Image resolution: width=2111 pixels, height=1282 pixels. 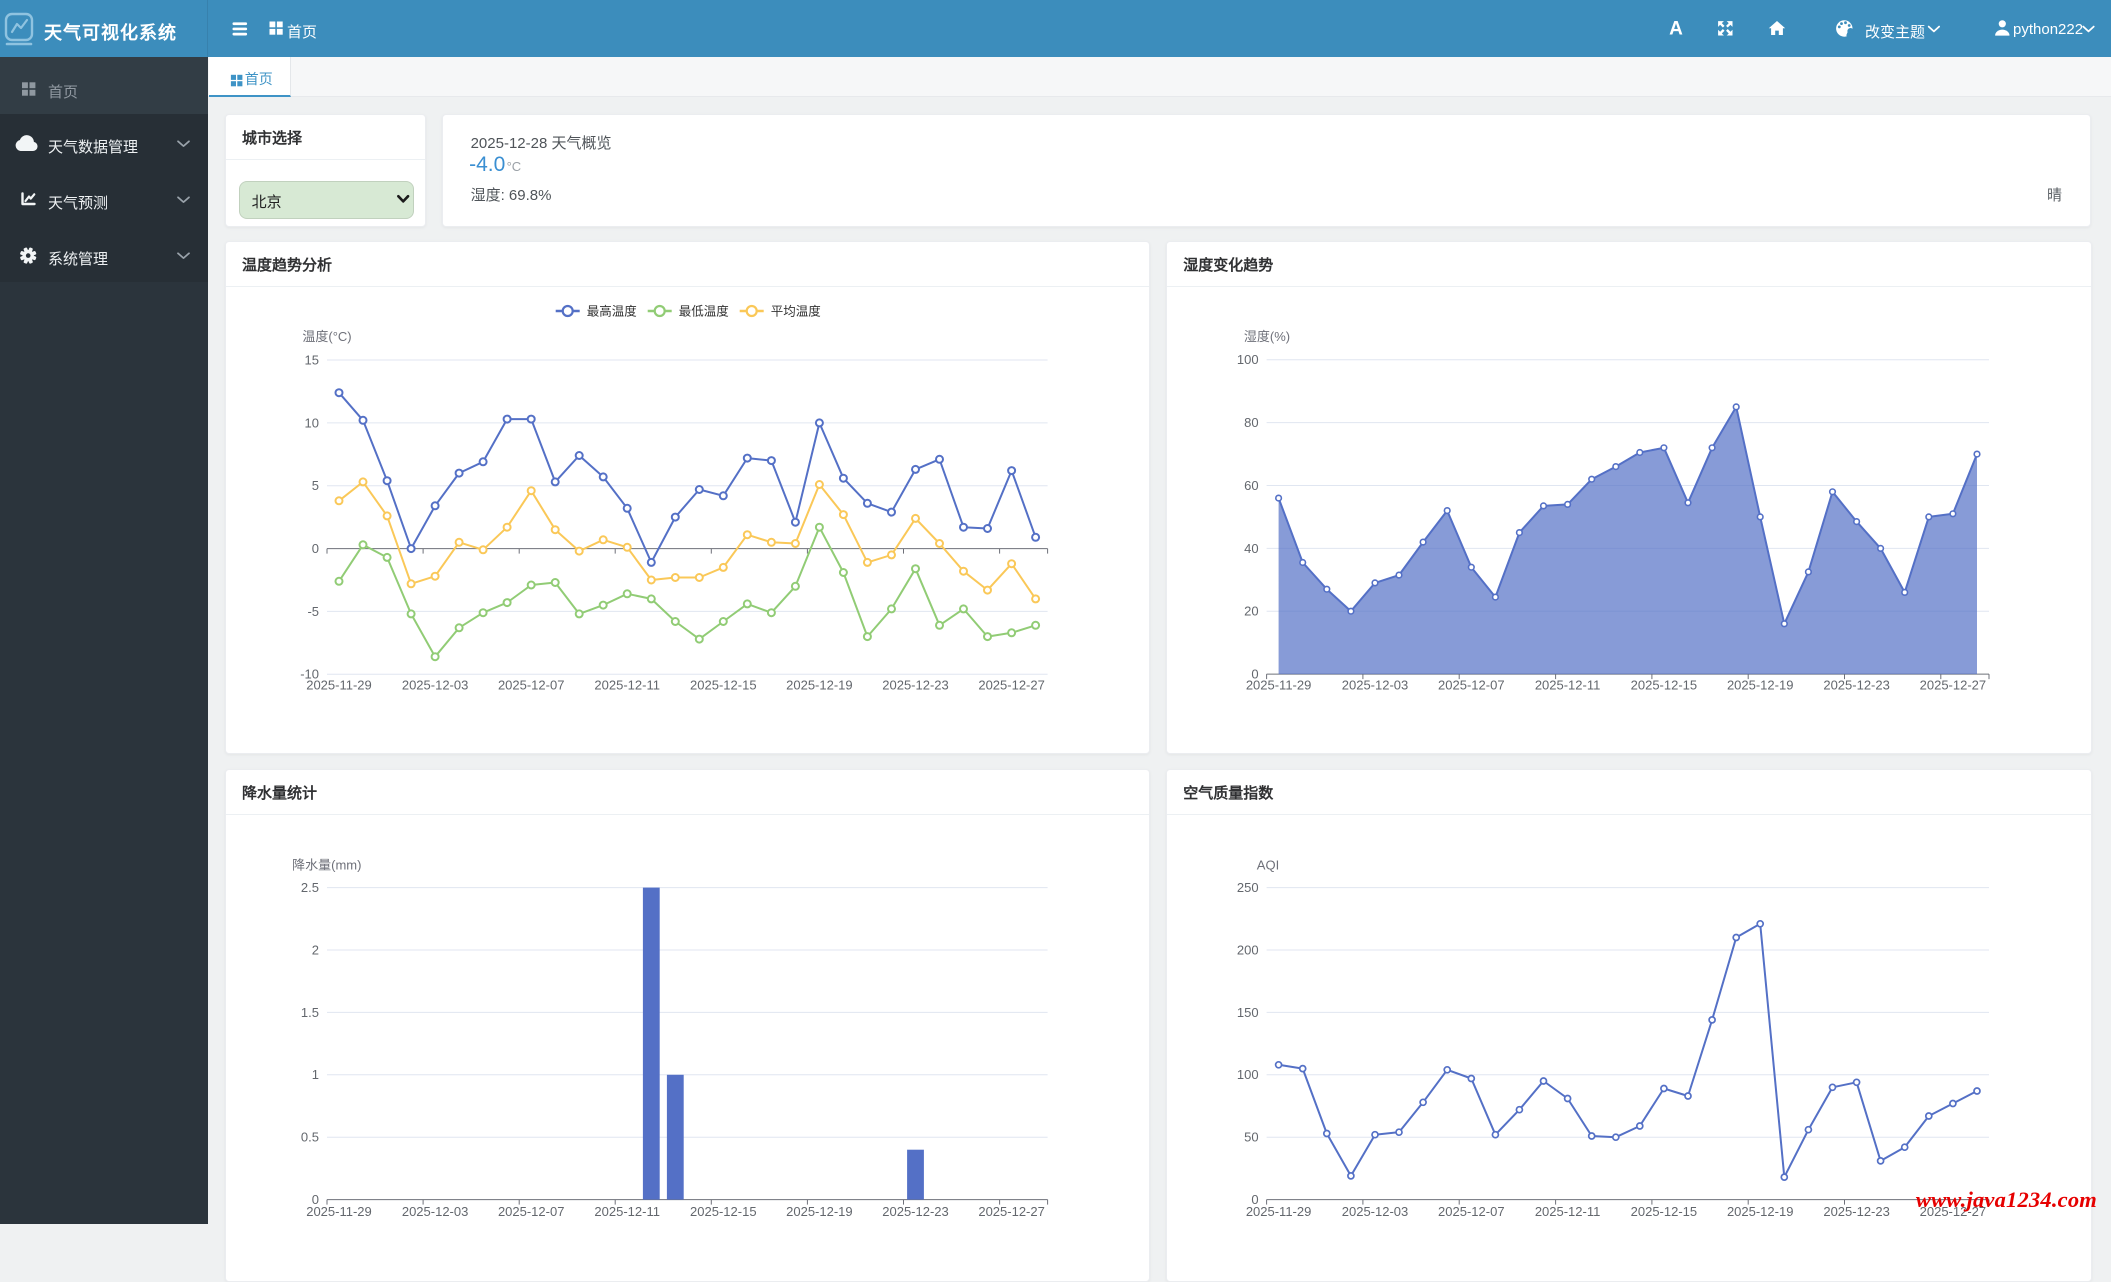 What do you see at coordinates (315, 949) in the screenshot?
I see `svg-text: 2` at bounding box center [315, 949].